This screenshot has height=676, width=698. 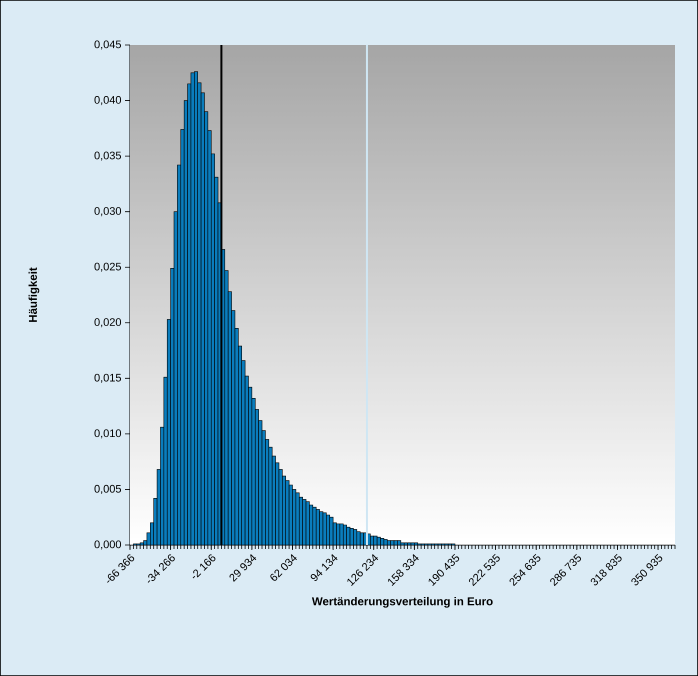 What do you see at coordinates (108, 489) in the screenshot?
I see `y-tick-label: 0,005` at bounding box center [108, 489].